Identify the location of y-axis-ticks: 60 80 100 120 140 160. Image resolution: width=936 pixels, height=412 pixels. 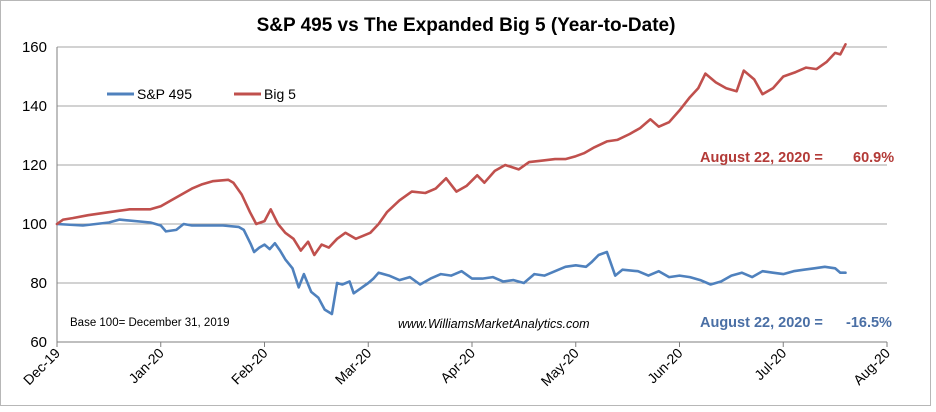
(34, 195).